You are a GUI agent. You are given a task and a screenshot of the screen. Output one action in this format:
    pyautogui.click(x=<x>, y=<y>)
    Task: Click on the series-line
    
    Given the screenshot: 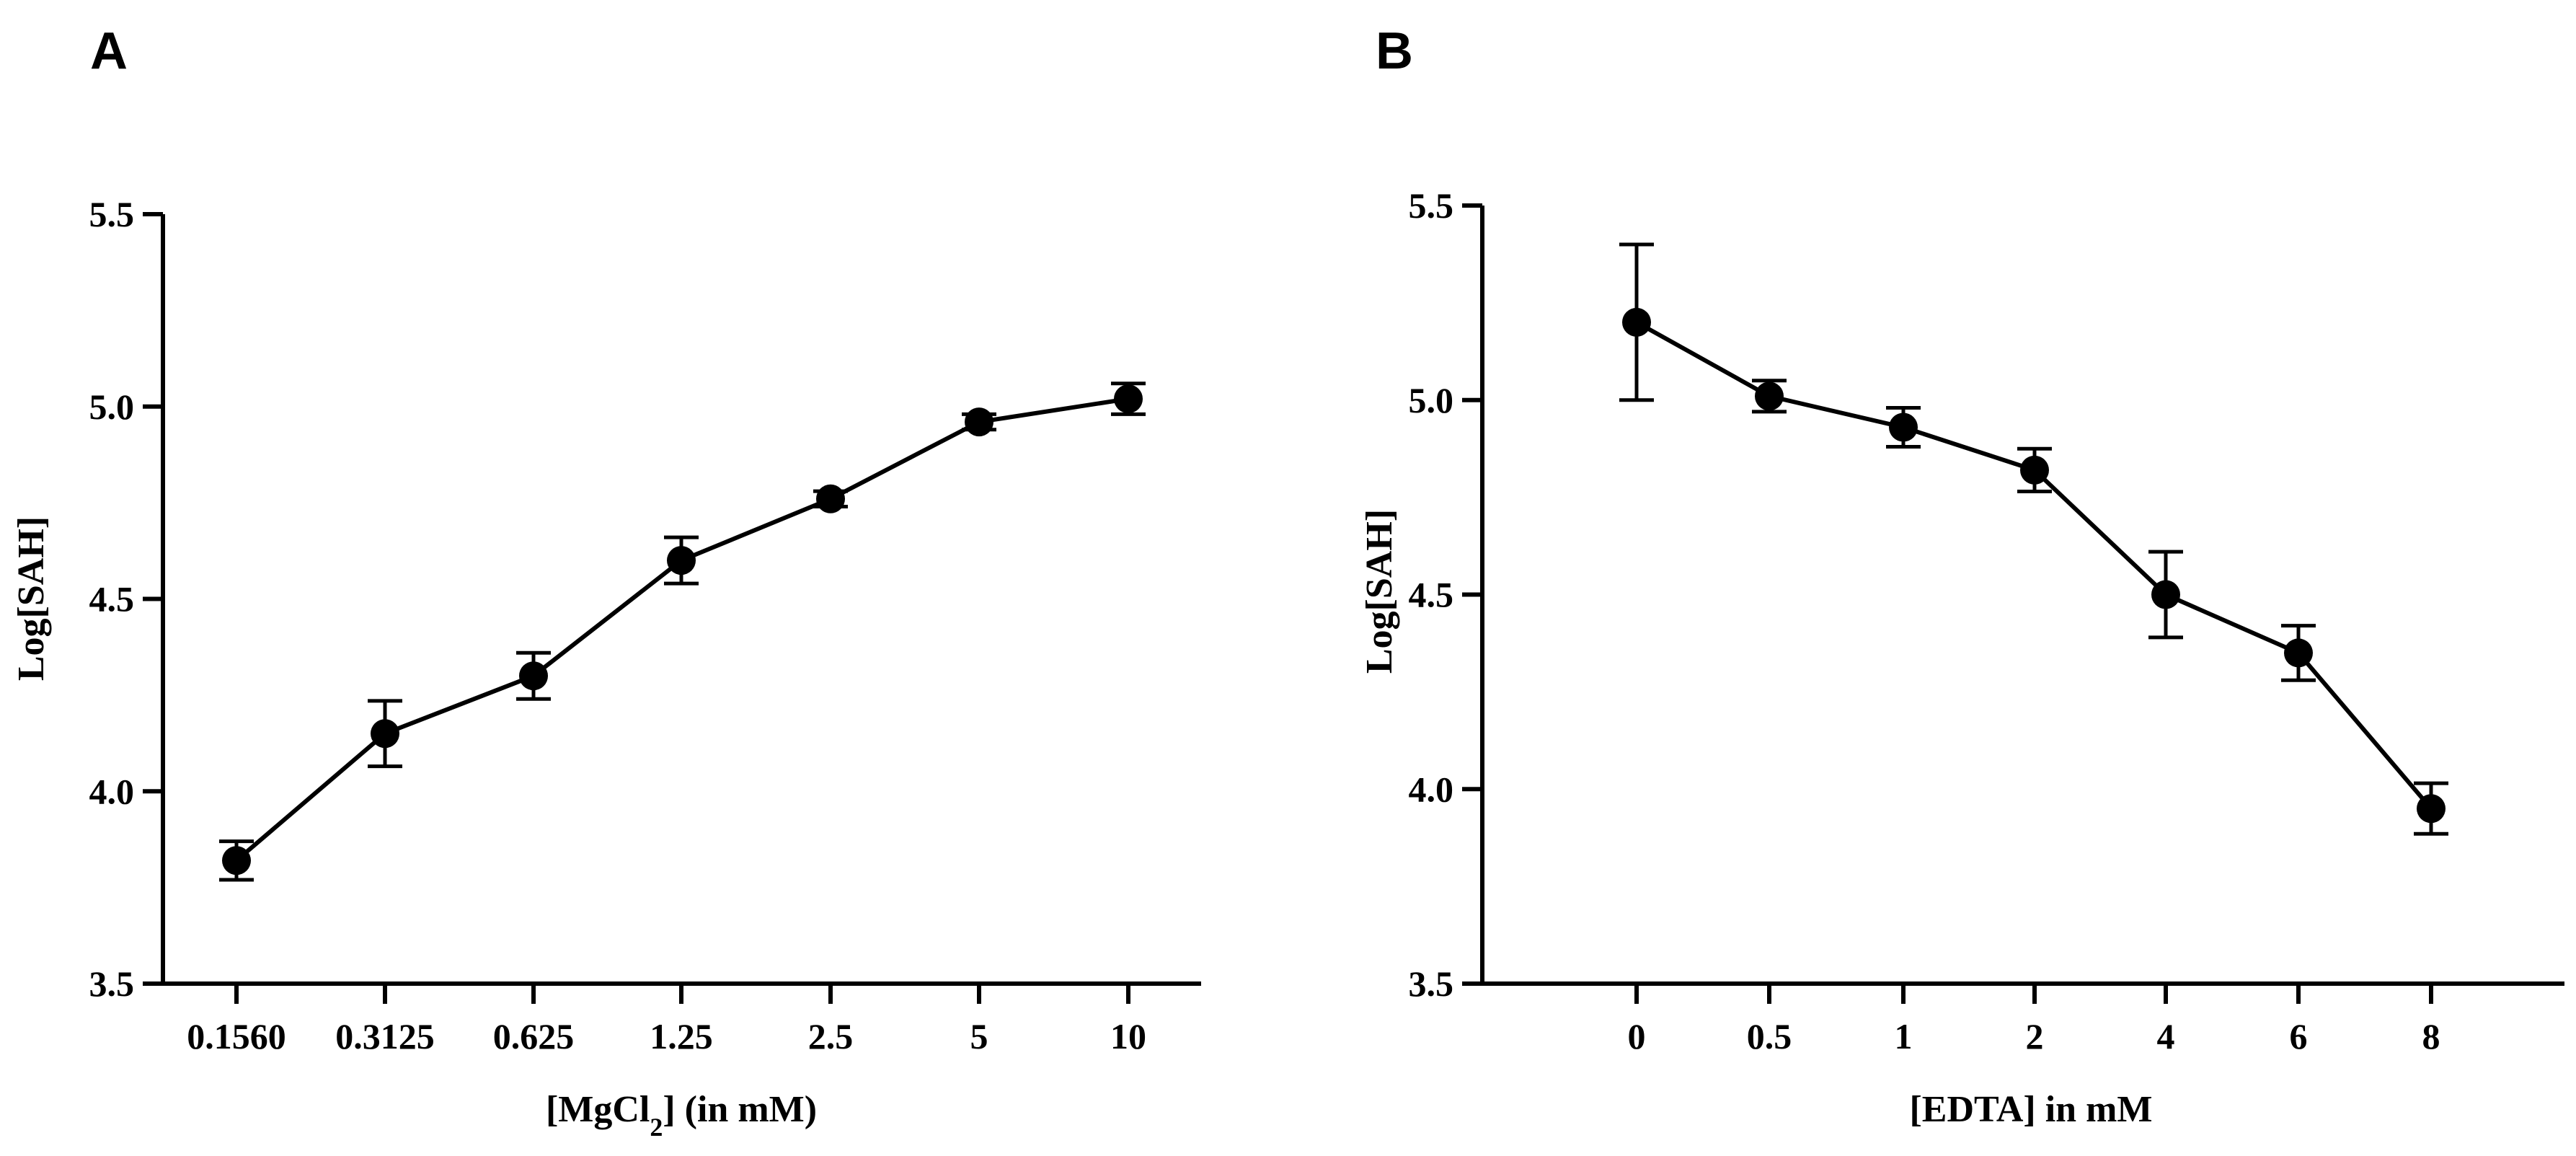 What is the action you would take?
    pyautogui.click(x=682, y=629)
    